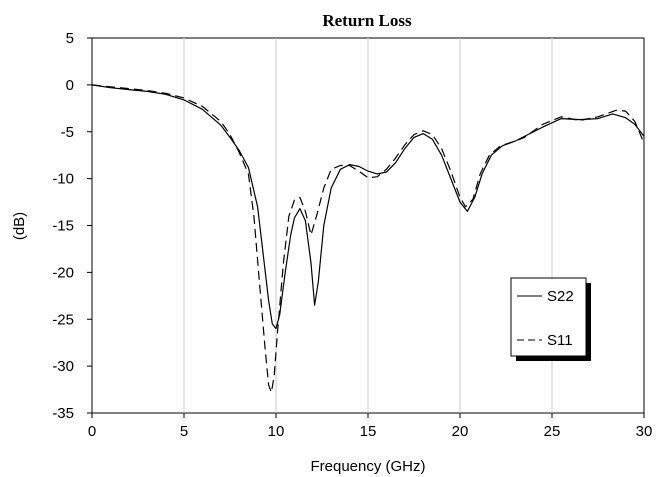 The width and height of the screenshot is (661, 477). What do you see at coordinates (644, 431) in the screenshot?
I see `x-tick-label: 30` at bounding box center [644, 431].